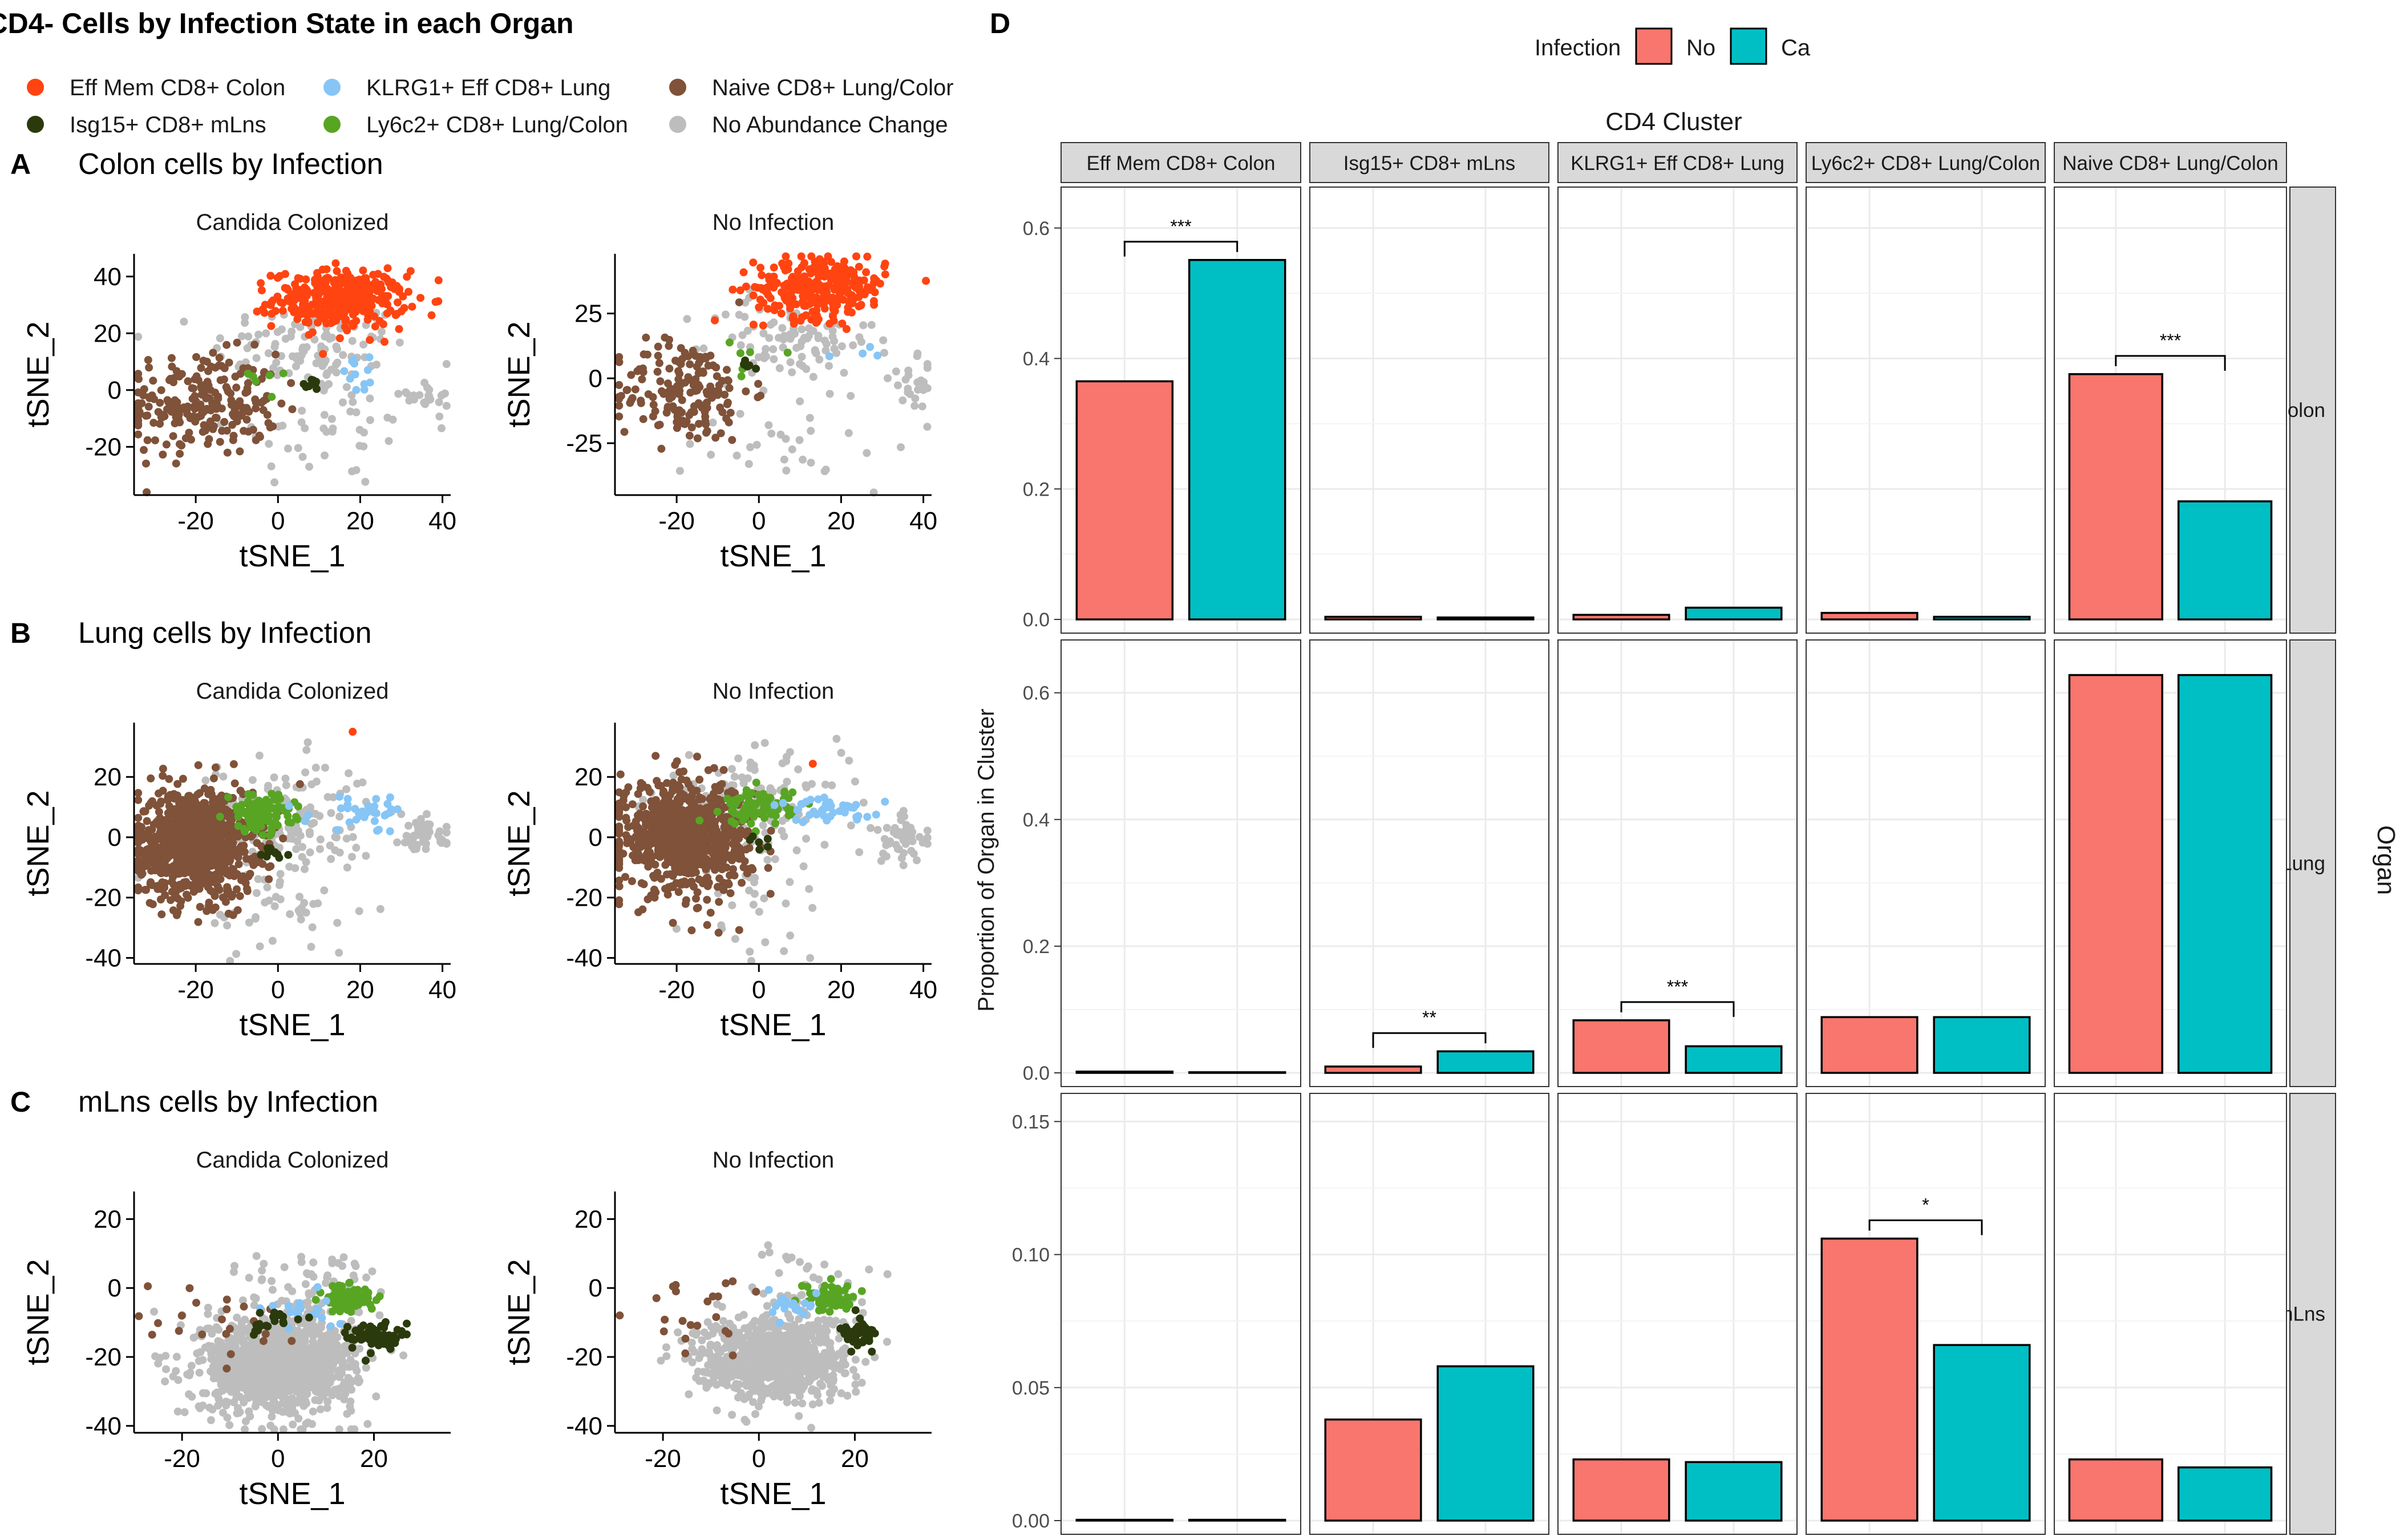 The height and width of the screenshot is (1540, 2396). Describe the element at coordinates (103, 898) in the screenshot. I see `y-tick-label: -20` at that location.